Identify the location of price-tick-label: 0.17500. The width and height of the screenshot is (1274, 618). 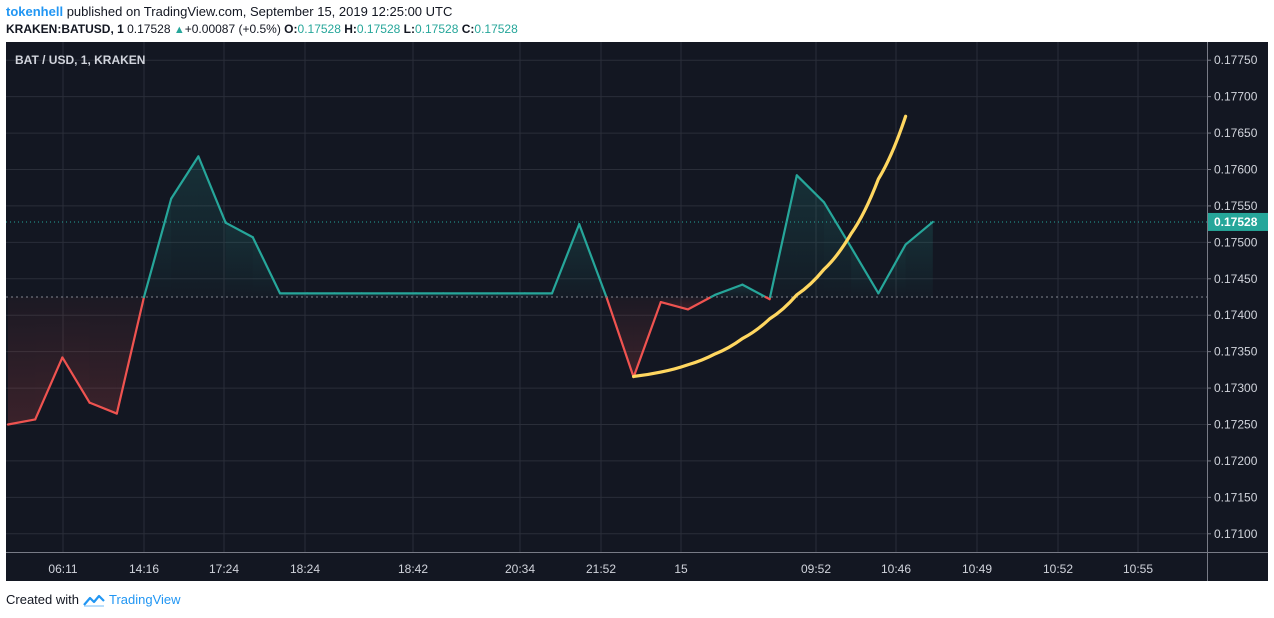
(1236, 242).